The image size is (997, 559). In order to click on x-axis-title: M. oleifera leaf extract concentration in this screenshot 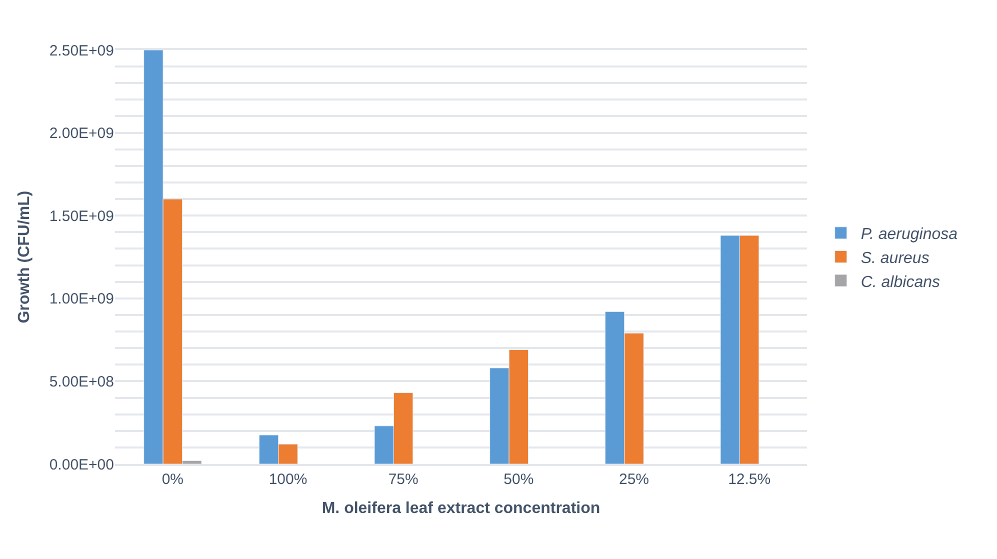, I will do `click(461, 508)`.